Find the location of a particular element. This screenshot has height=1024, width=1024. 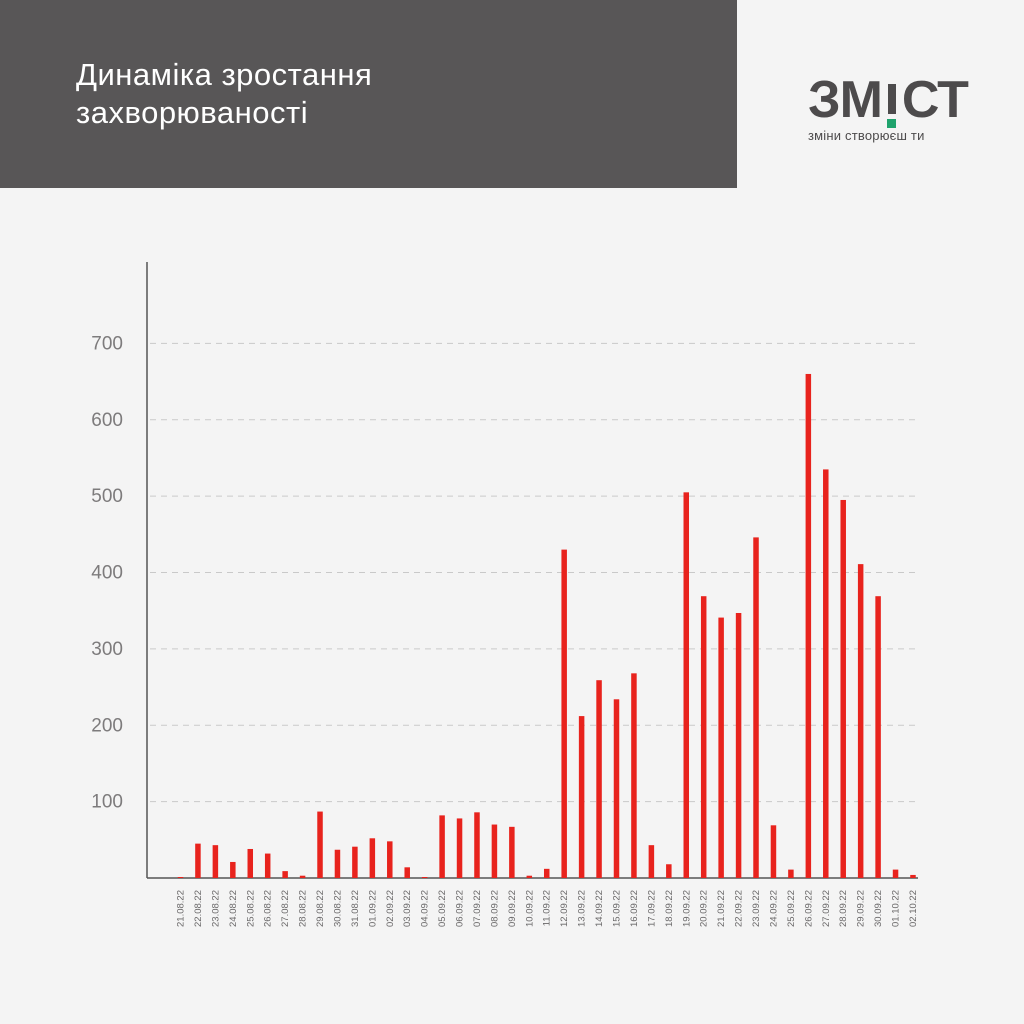

x-tick-label: 09.09.22 is located at coordinates (512, 908).